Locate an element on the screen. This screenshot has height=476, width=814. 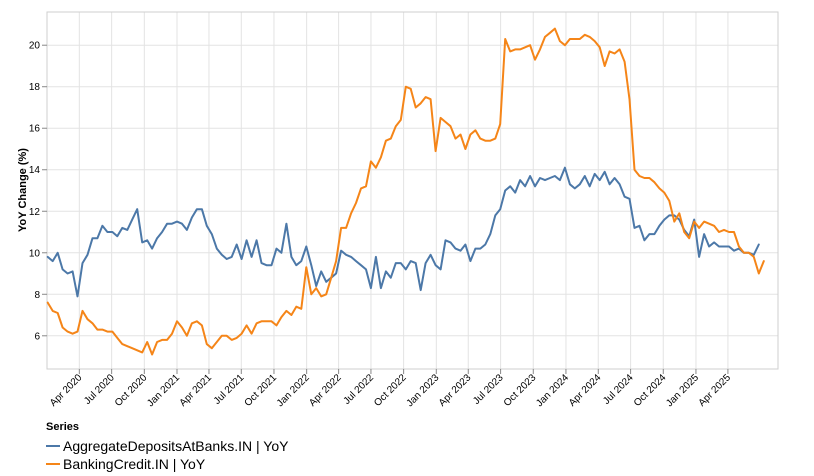
x-tick-label: Apr 2023 is located at coordinates (455, 390).